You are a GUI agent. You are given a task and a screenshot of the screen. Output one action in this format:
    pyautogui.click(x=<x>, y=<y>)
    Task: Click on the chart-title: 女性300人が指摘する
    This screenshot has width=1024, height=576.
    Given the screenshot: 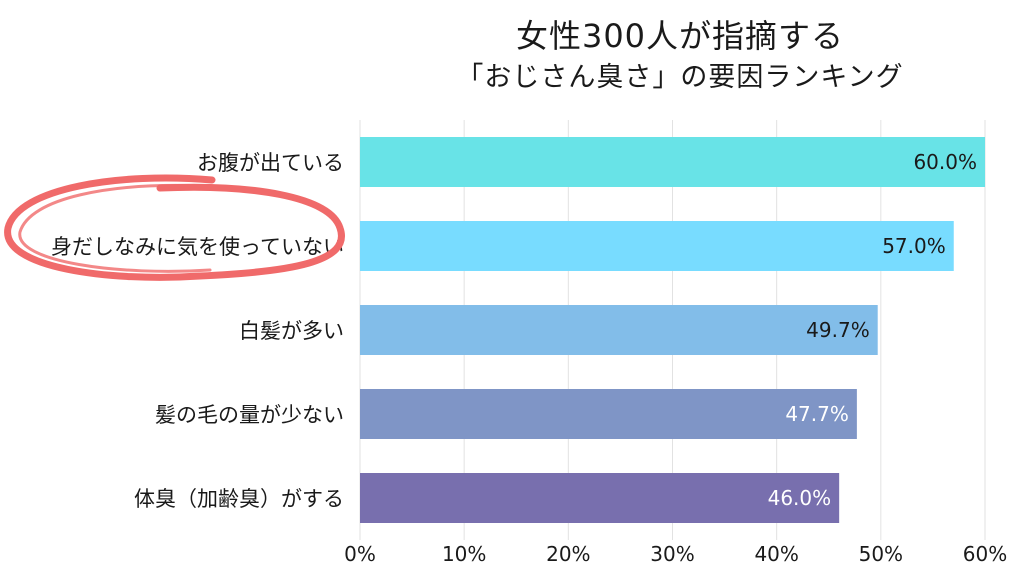 What is the action you would take?
    pyautogui.click(x=680, y=36)
    